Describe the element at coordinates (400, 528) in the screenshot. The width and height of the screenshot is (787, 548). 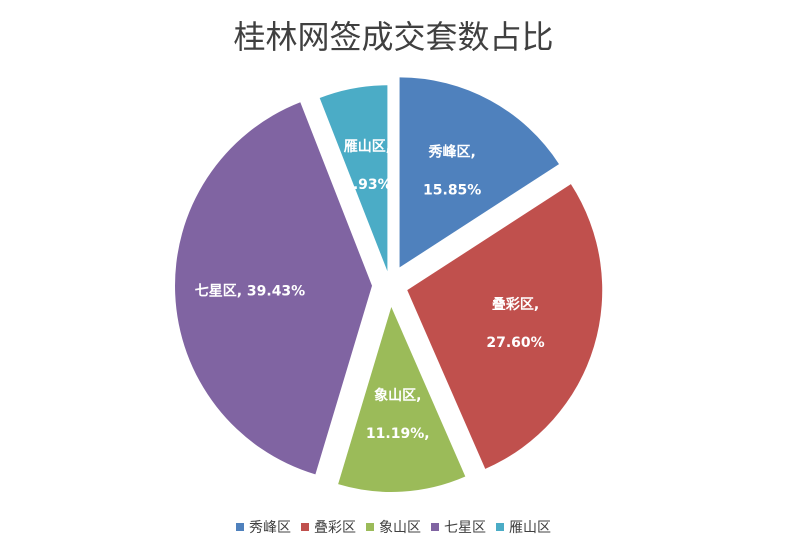
I see `legend-label-3: 象山区` at that location.